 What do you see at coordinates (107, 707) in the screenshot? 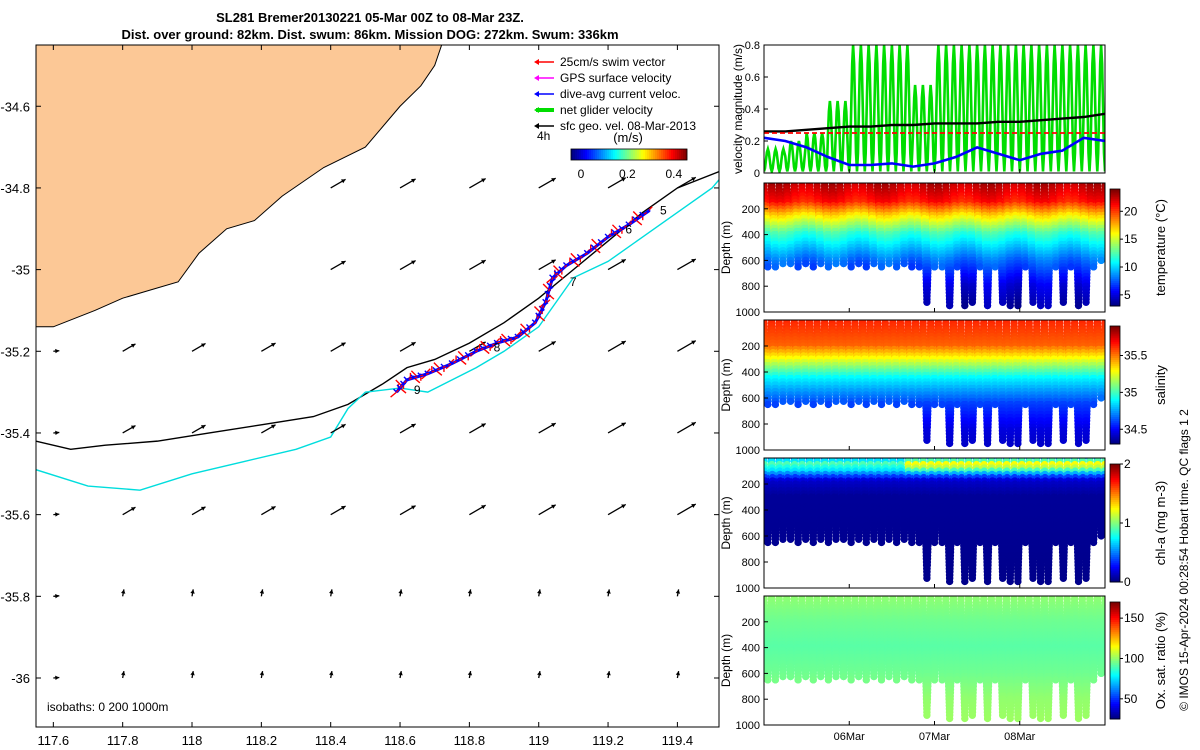
I see `isobaths-label: isobaths: 0 200 1000m` at bounding box center [107, 707].